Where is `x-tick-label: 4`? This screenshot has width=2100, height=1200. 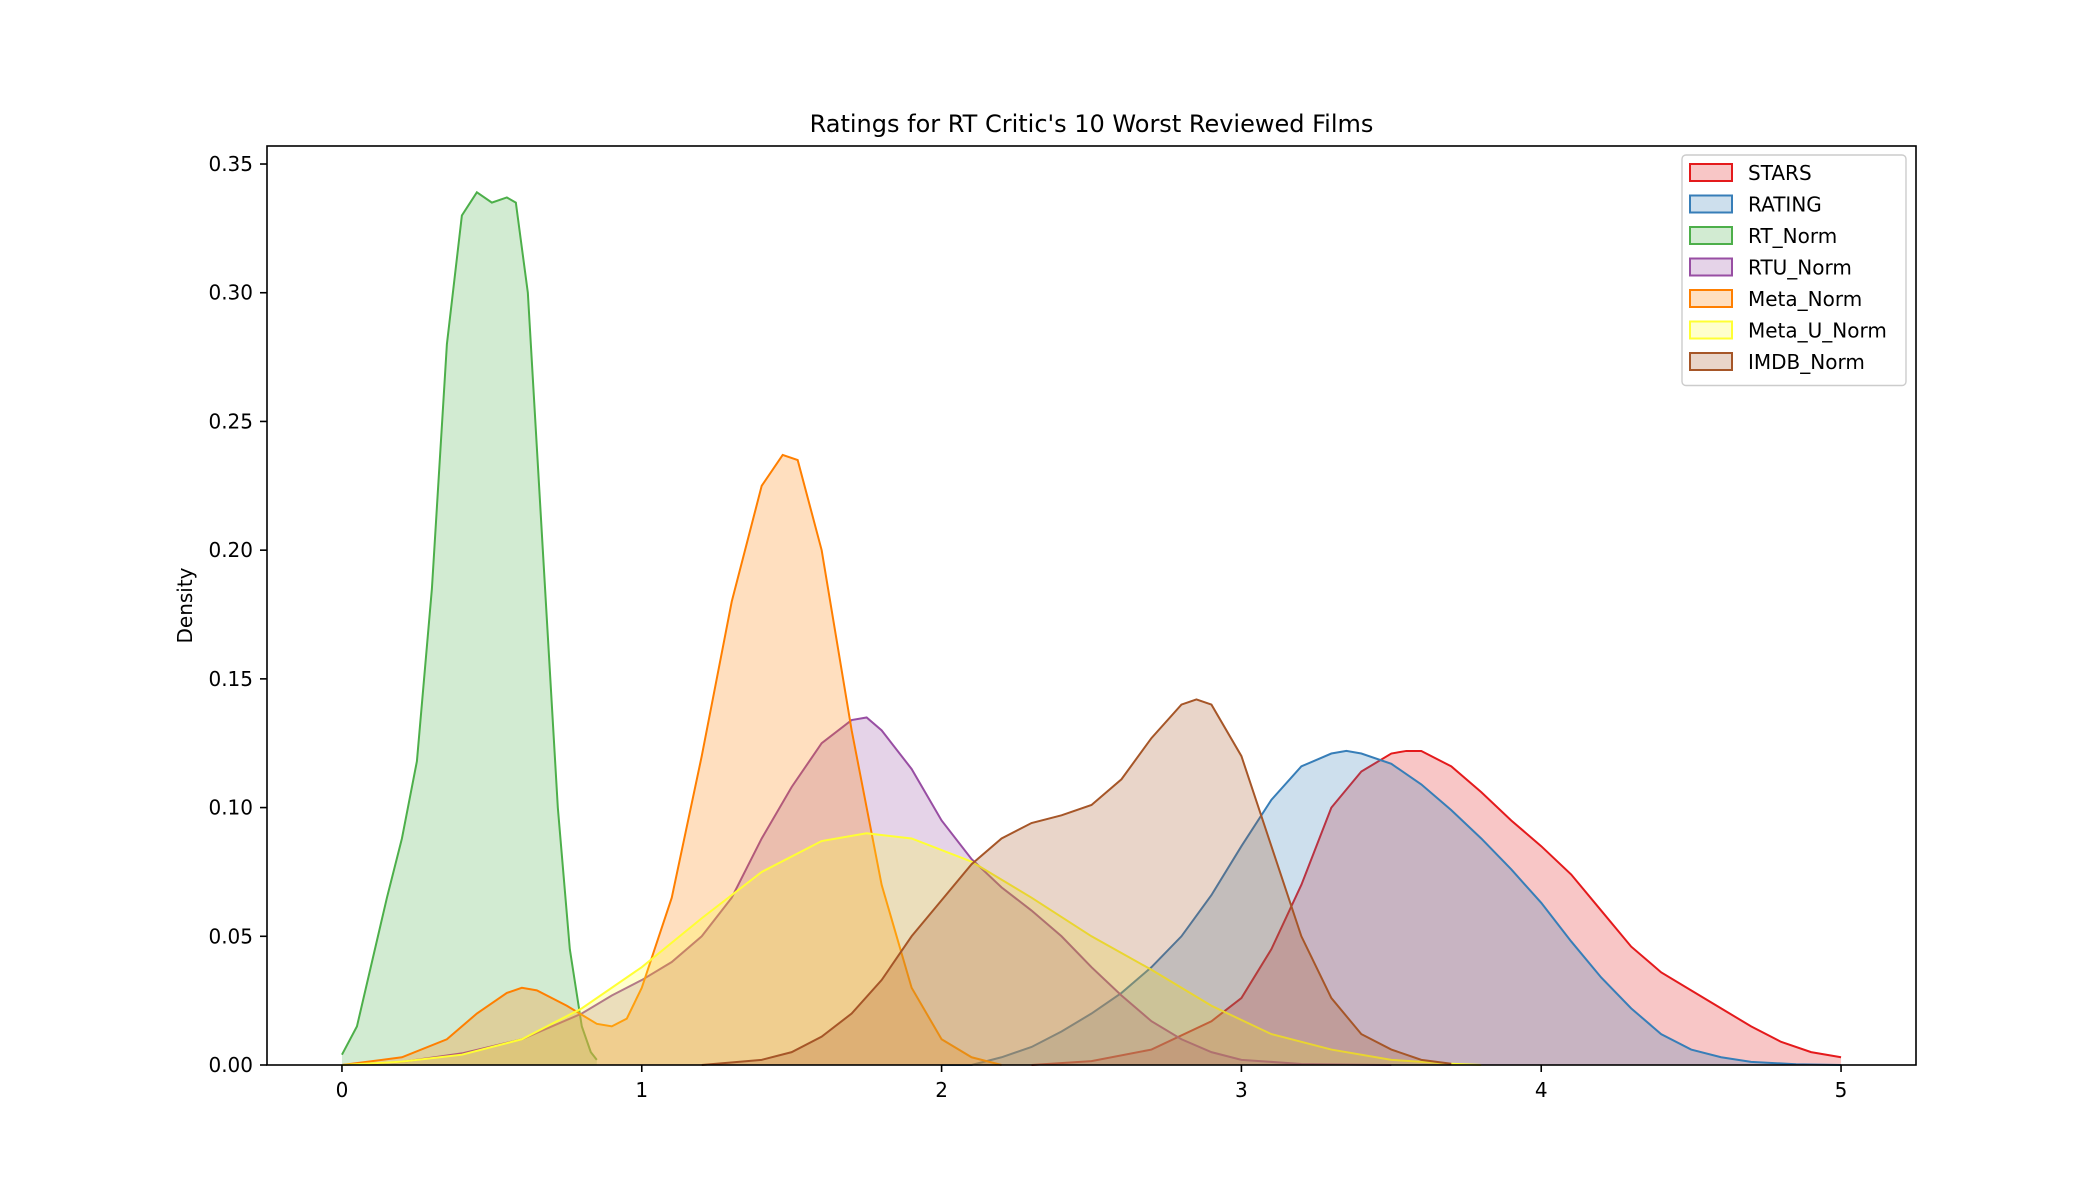
x-tick-label: 4 is located at coordinates (1541, 1090).